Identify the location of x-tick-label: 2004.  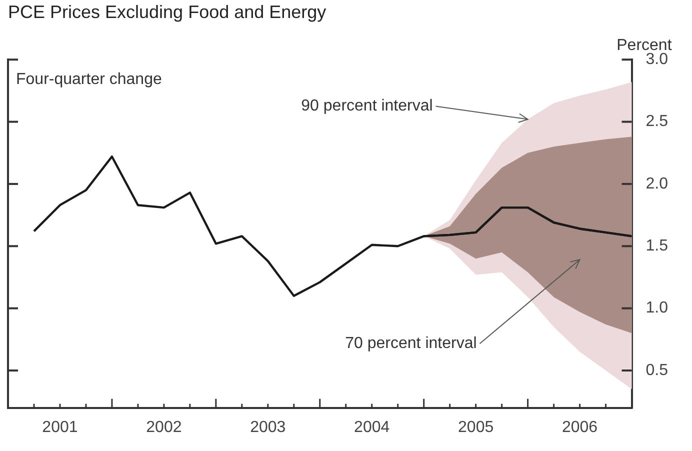
(372, 427).